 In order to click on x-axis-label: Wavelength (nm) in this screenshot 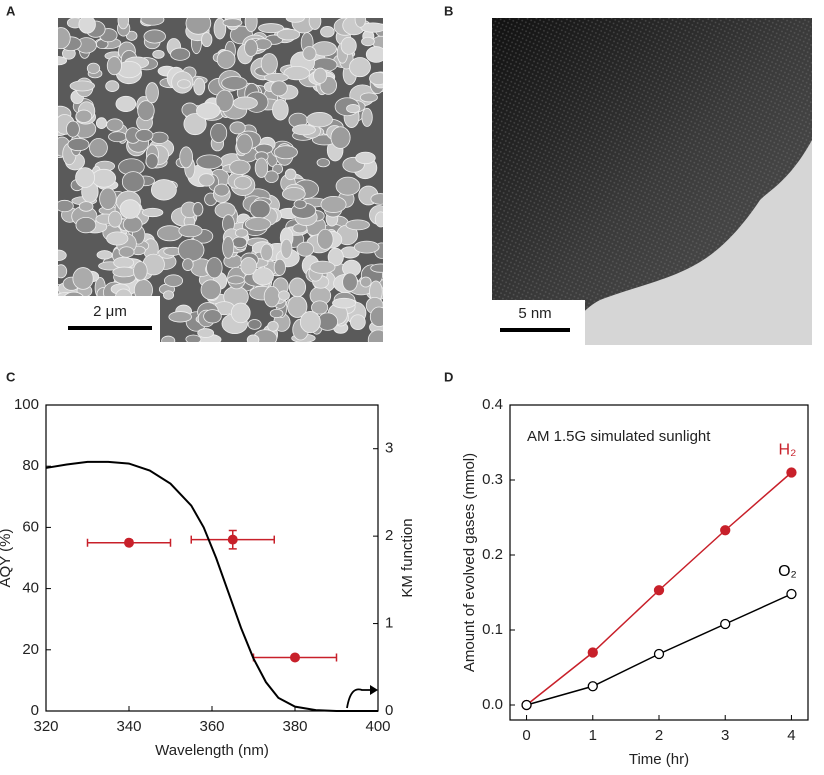, I will do `click(212, 750)`.